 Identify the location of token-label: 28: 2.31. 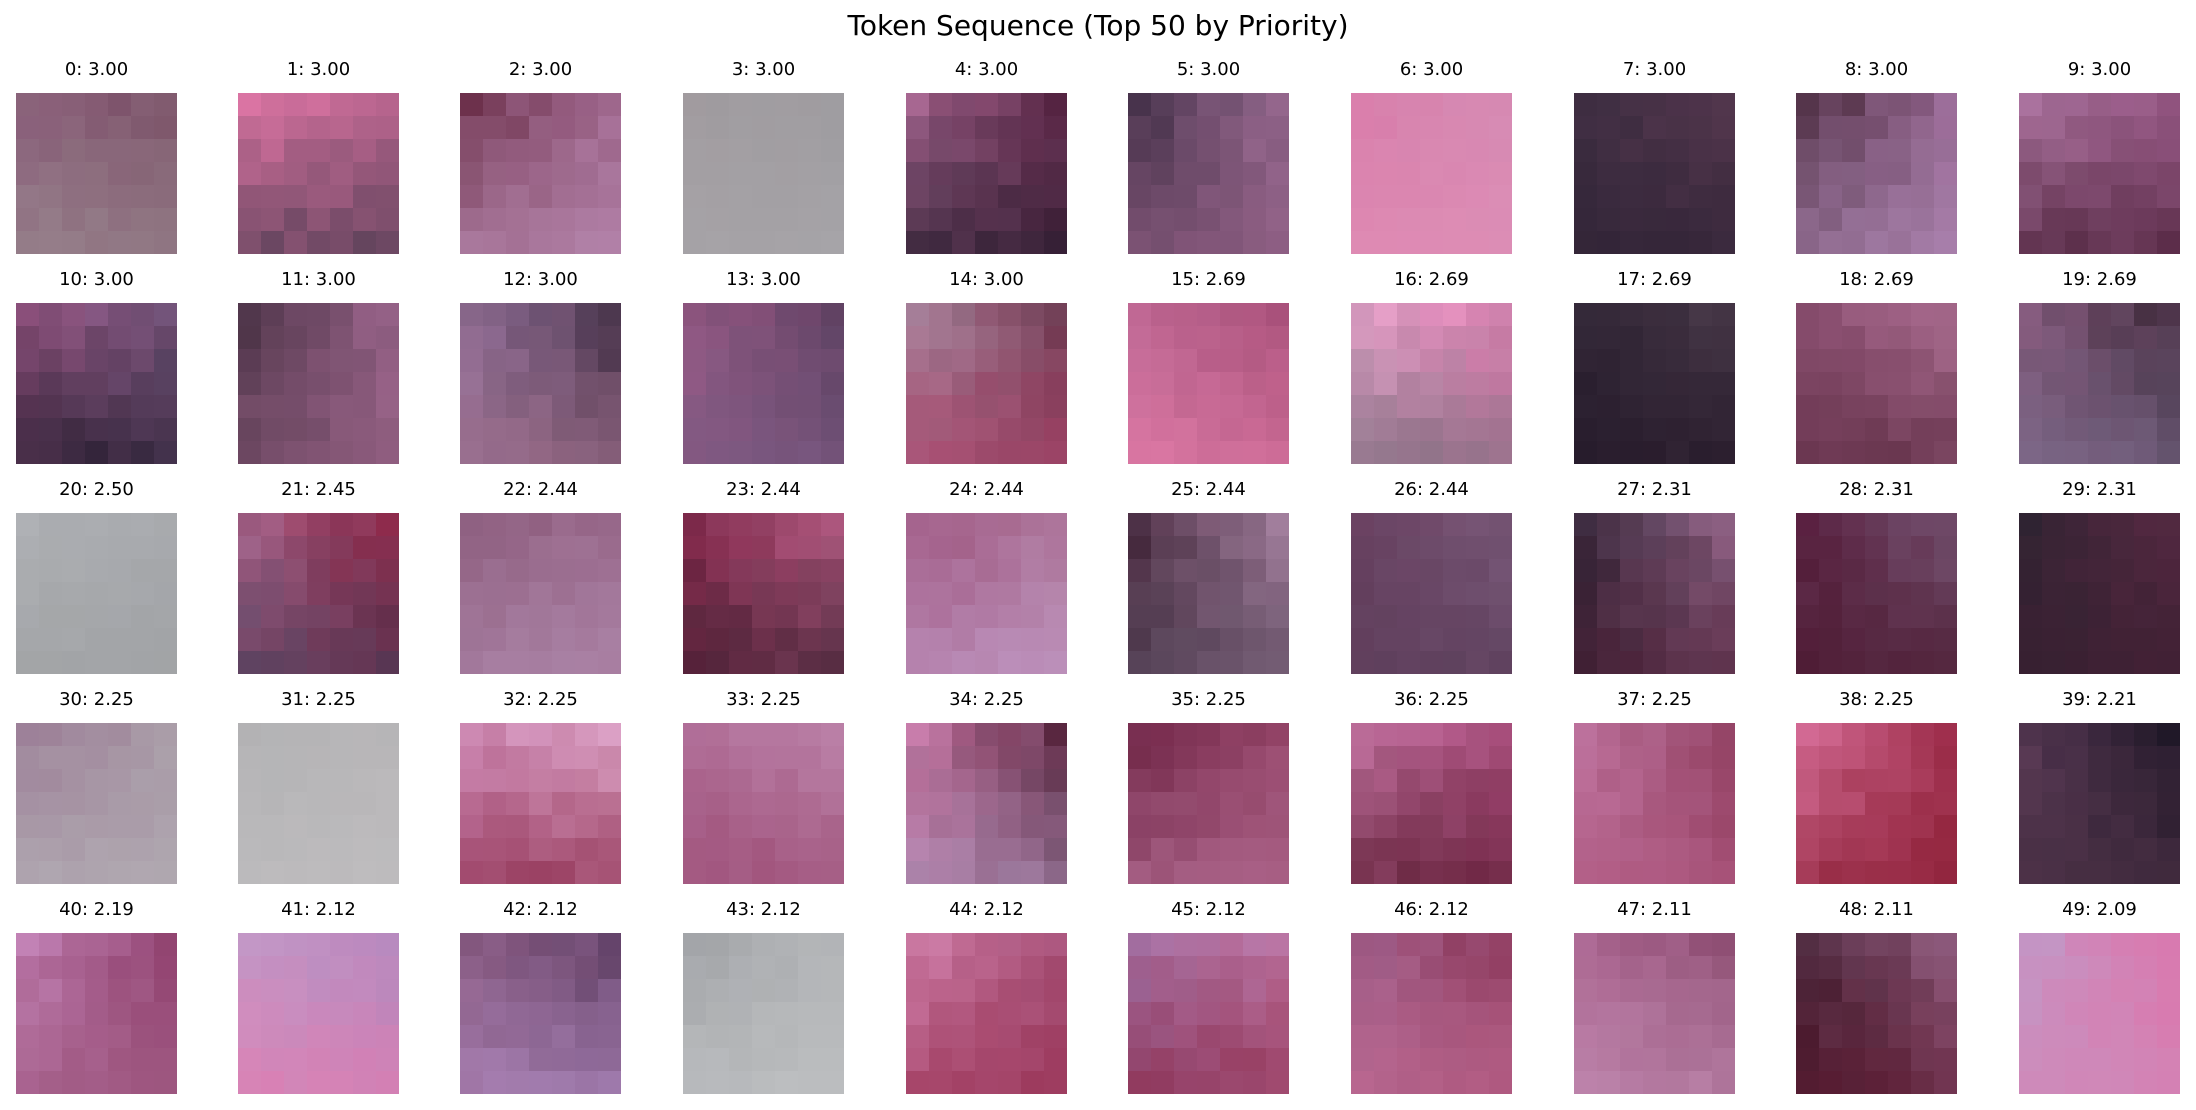
(1876, 489).